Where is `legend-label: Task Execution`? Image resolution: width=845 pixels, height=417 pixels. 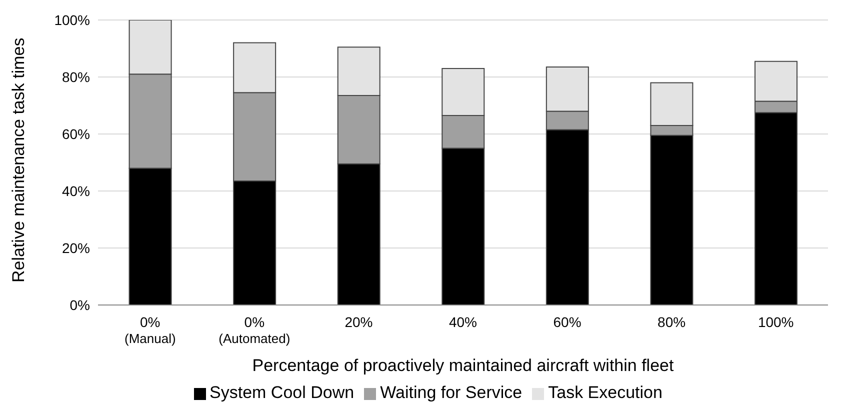 legend-label: Task Execution is located at coordinates (605, 392).